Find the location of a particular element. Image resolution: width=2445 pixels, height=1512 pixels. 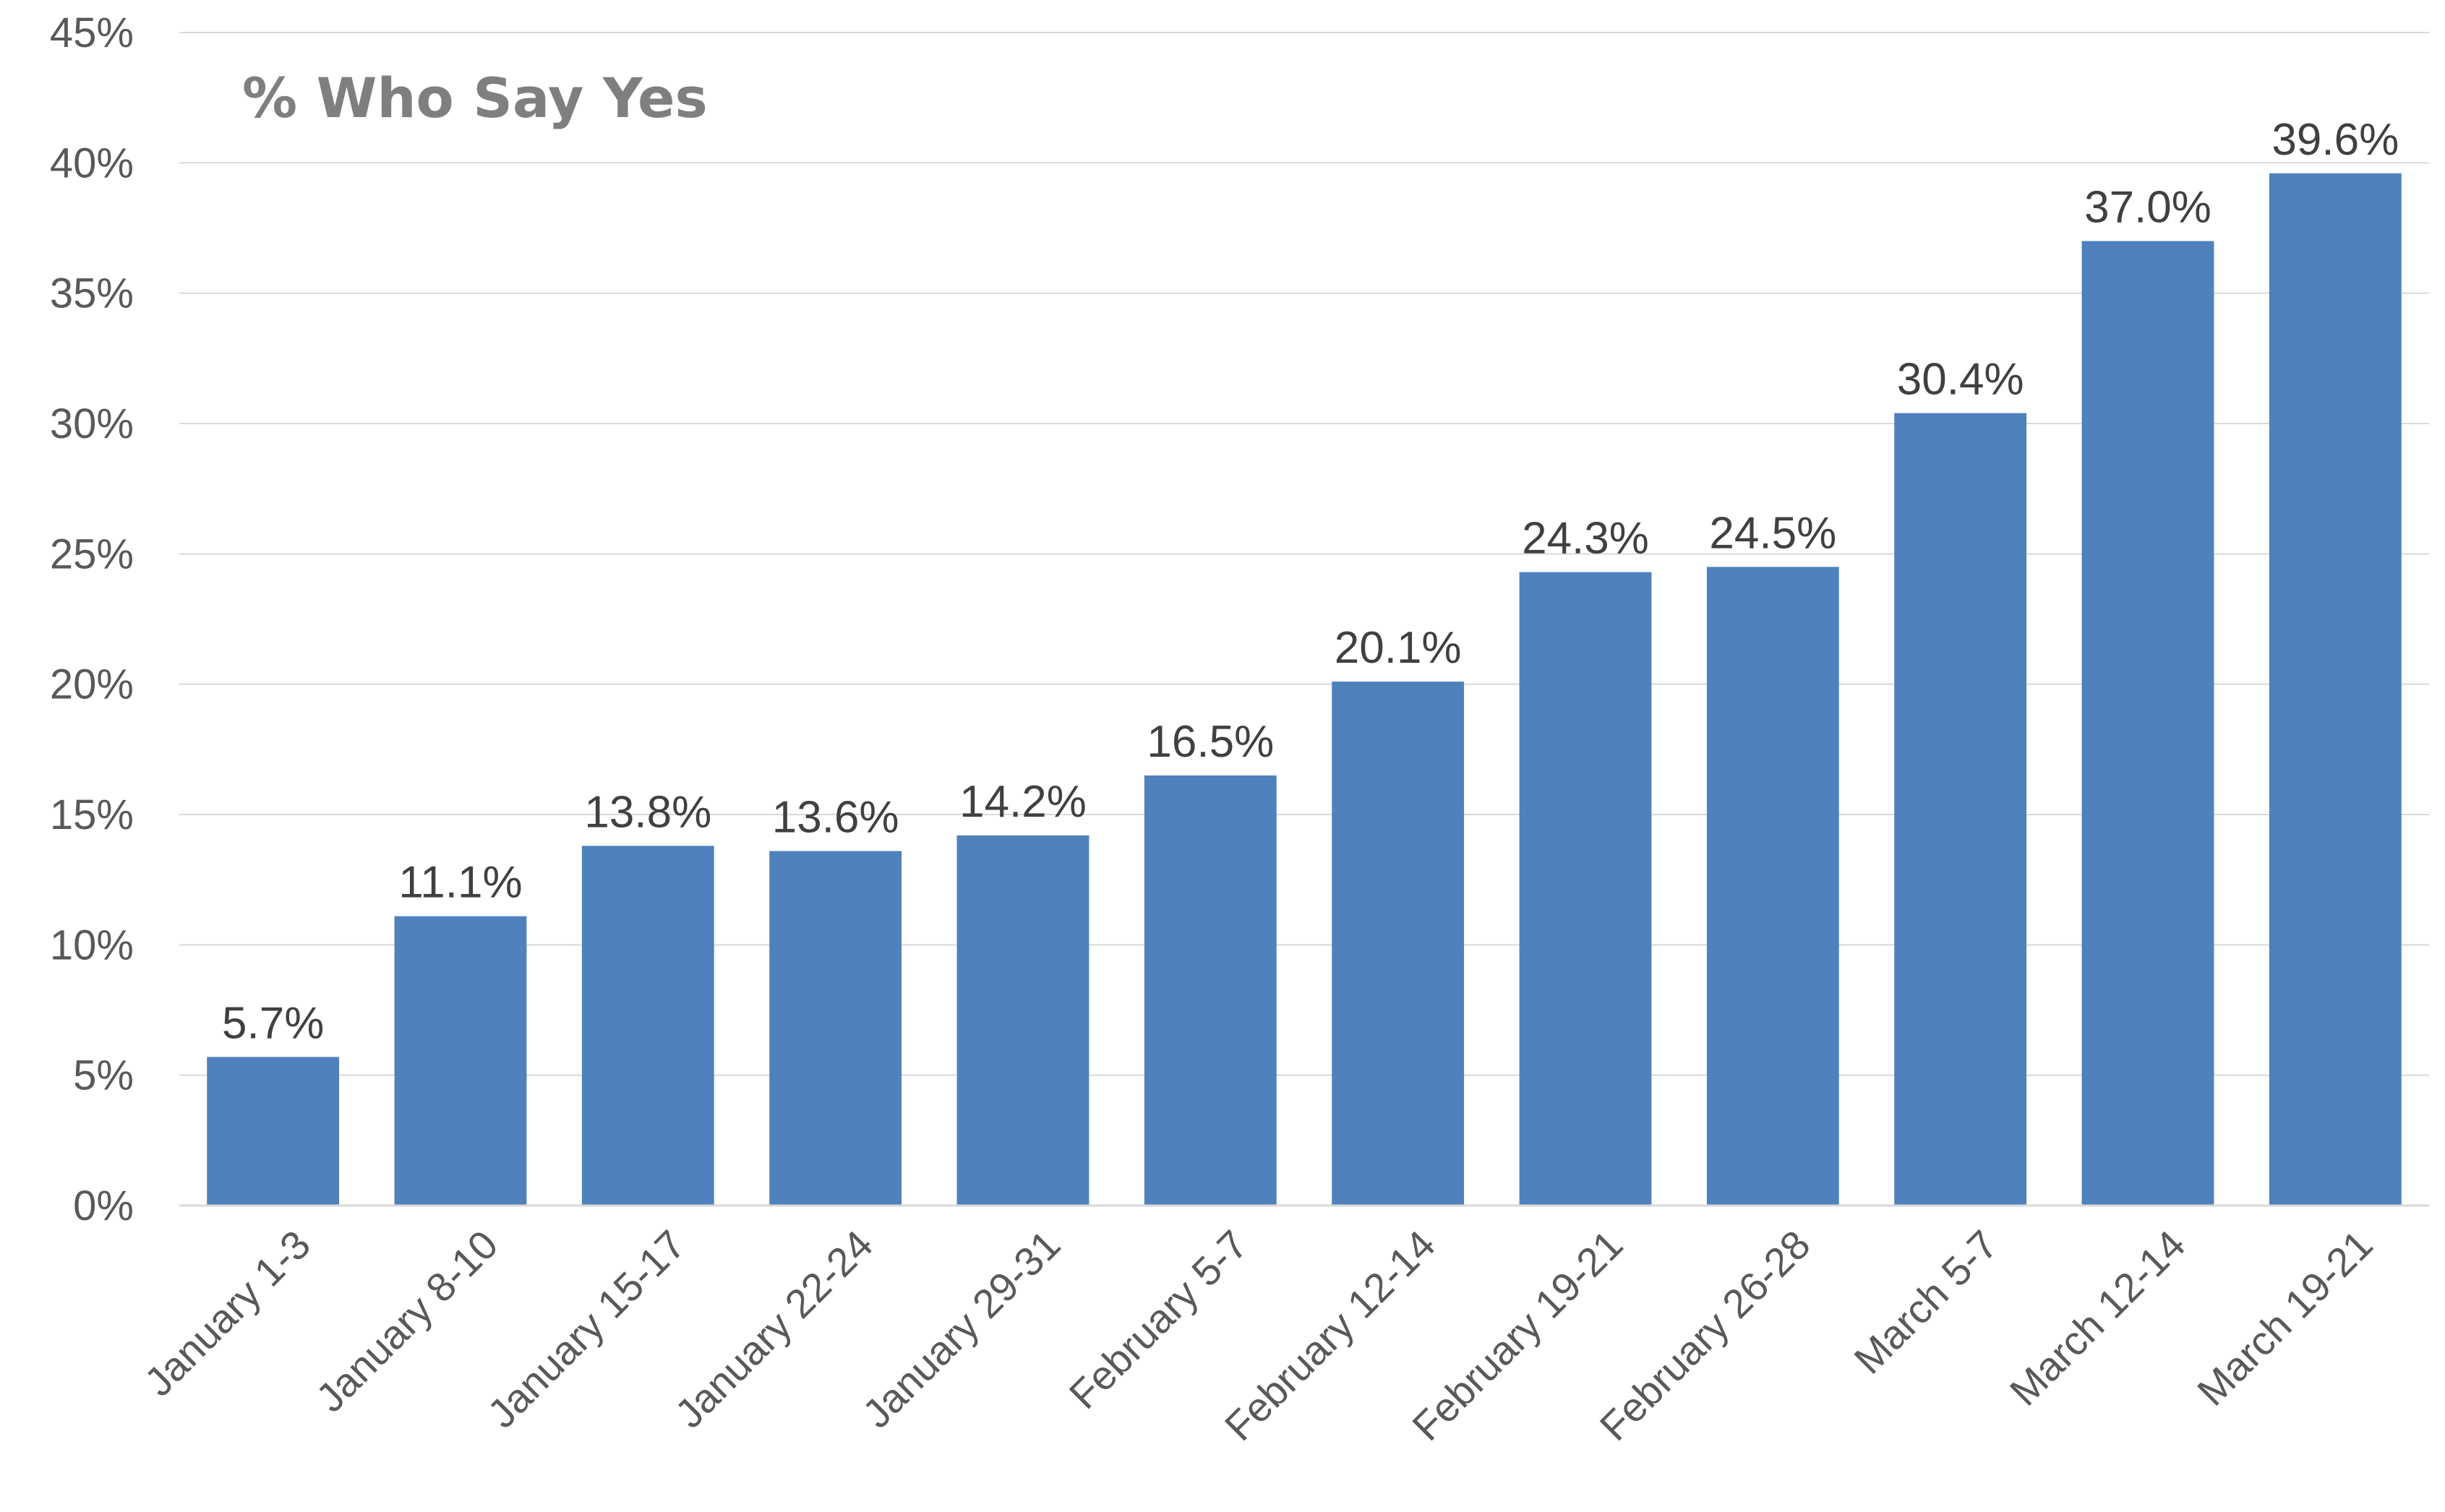

data-label: 20.1% is located at coordinates (1398, 648).